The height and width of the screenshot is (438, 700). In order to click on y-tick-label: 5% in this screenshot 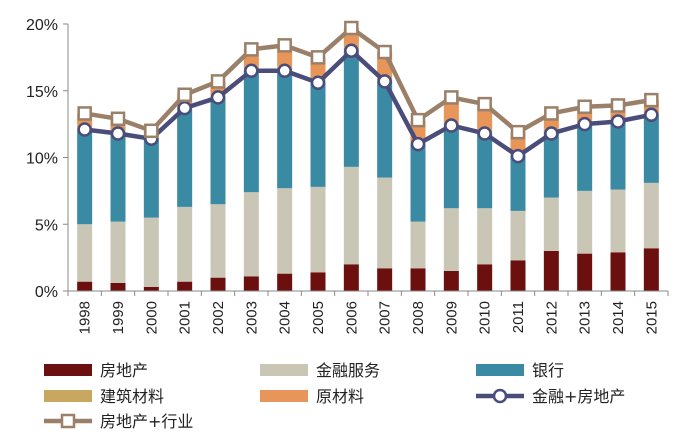, I will do `click(46, 225)`.